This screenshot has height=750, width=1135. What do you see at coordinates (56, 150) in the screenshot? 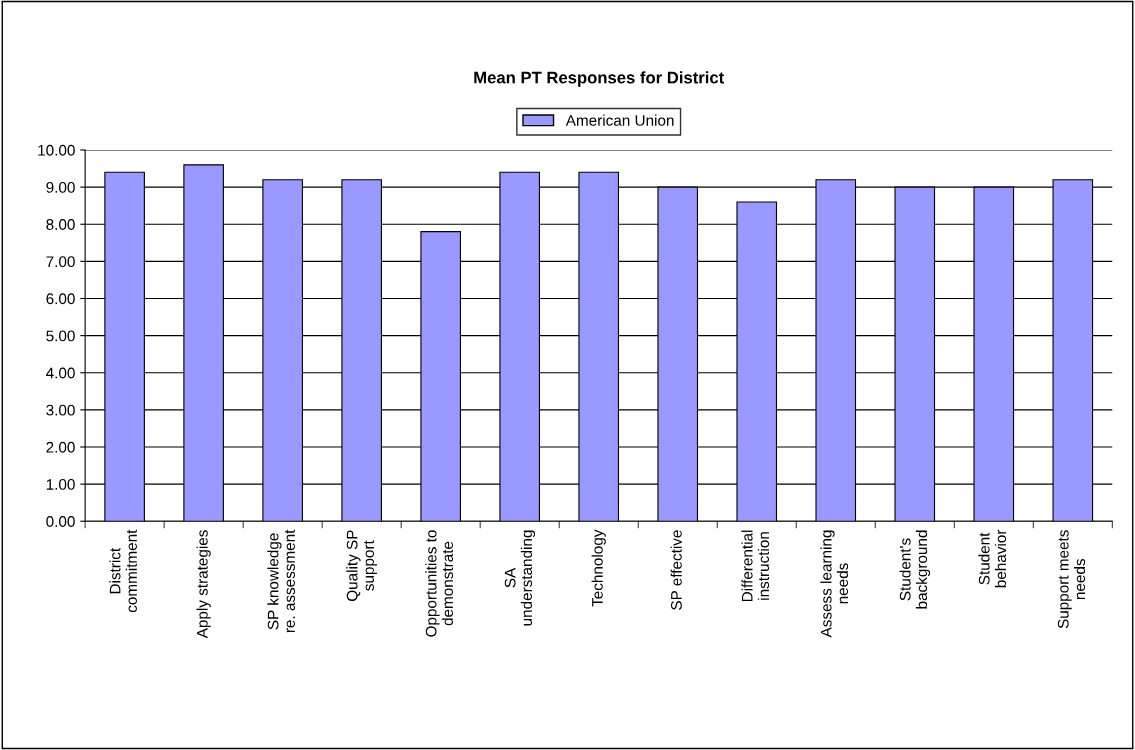
I see `y-tick-label: 10.00` at bounding box center [56, 150].